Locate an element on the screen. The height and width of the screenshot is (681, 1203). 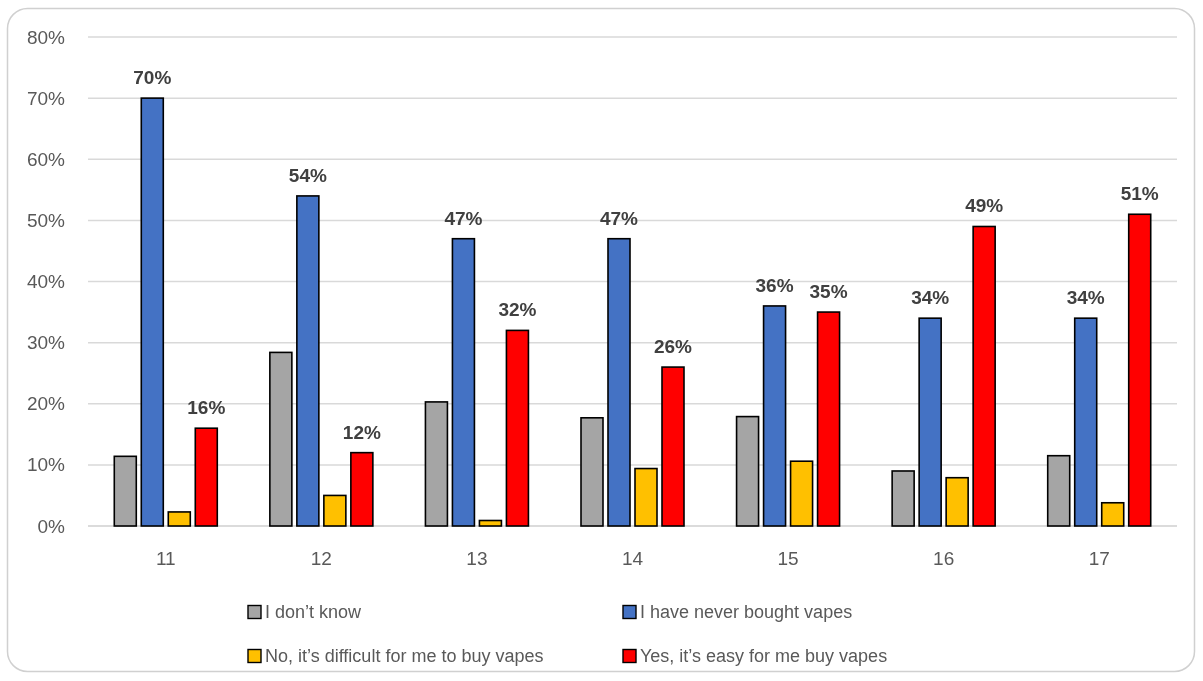
data-label: 35% is located at coordinates (828, 292).